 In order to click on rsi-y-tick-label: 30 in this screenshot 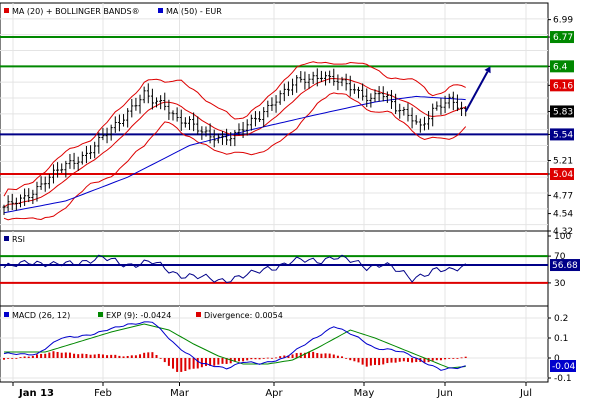, I will do `click(560, 284)`.